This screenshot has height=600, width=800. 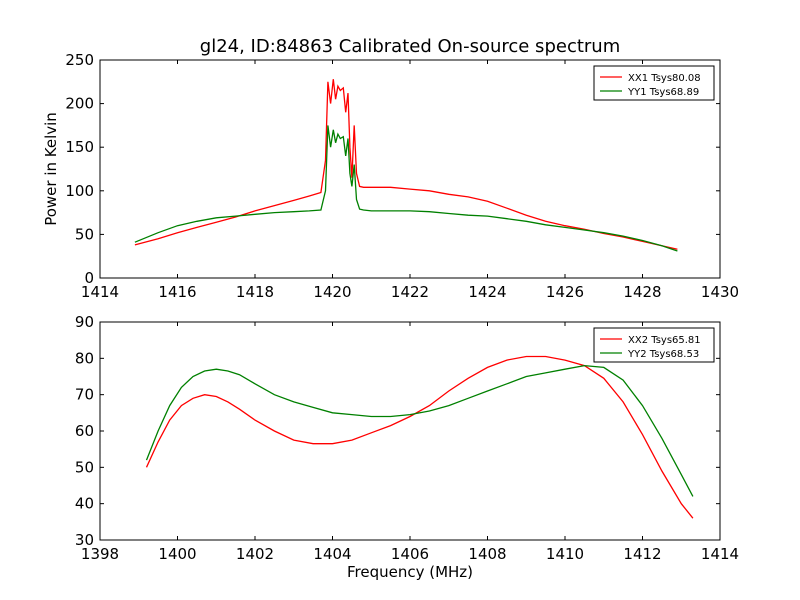 I want to click on x-axis-label: Frequency (MHz), so click(x=410, y=572).